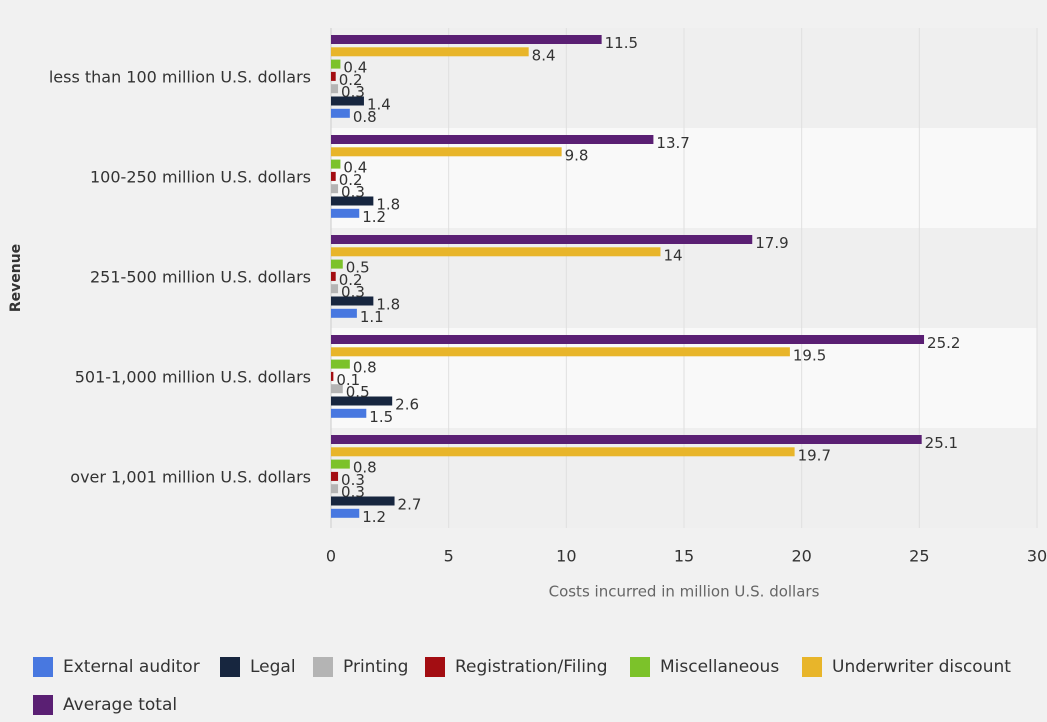 Image resolution: width=1047 pixels, height=722 pixels. Describe the element at coordinates (381, 417) in the screenshot. I see `value-label: 1.5` at that location.